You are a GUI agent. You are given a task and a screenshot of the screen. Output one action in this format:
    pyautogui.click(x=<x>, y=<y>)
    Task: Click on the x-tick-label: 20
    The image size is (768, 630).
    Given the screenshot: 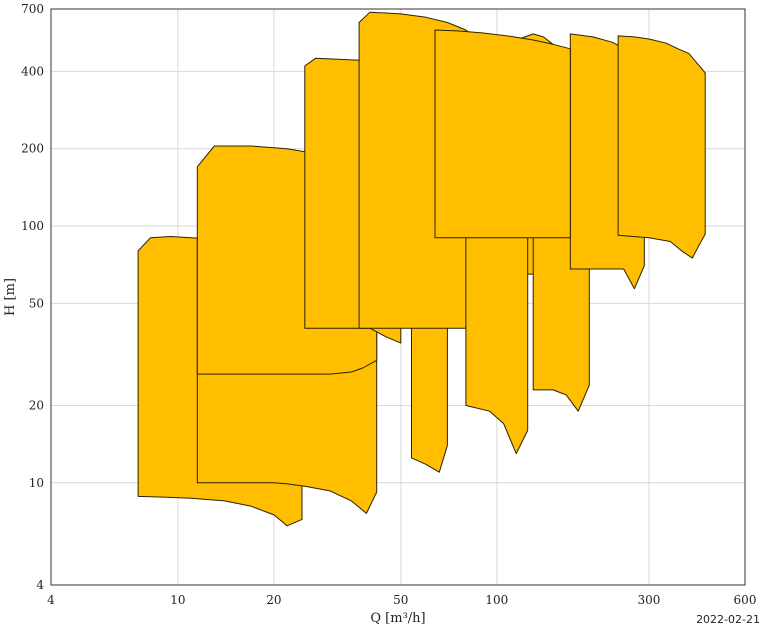 What is the action you would take?
    pyautogui.click(x=273, y=600)
    